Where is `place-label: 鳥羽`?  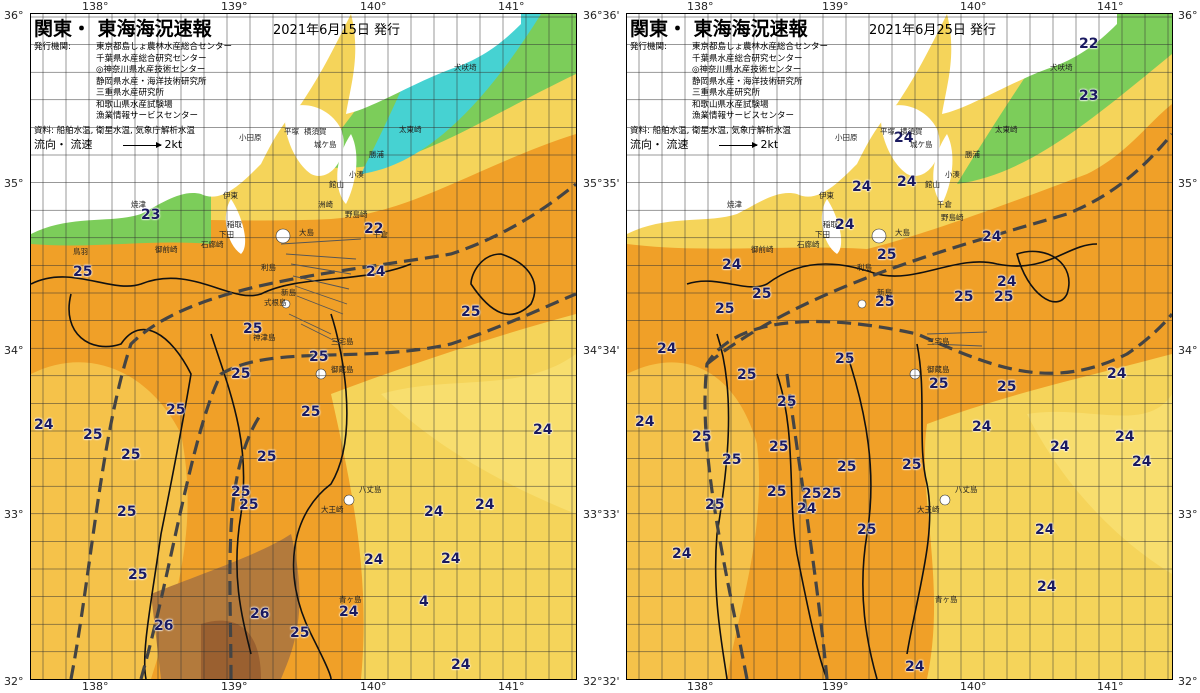 place-label: 鳥羽 is located at coordinates (80, 251).